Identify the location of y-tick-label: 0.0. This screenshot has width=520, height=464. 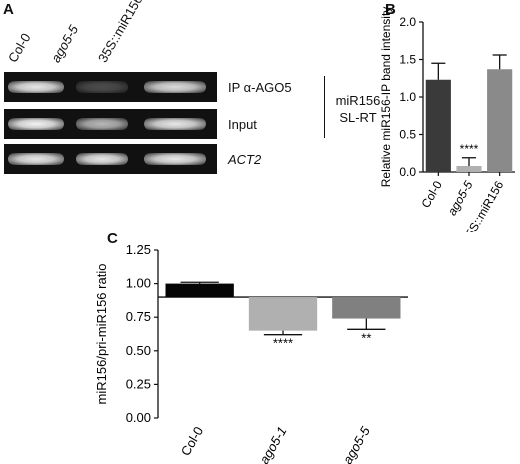
(407, 172).